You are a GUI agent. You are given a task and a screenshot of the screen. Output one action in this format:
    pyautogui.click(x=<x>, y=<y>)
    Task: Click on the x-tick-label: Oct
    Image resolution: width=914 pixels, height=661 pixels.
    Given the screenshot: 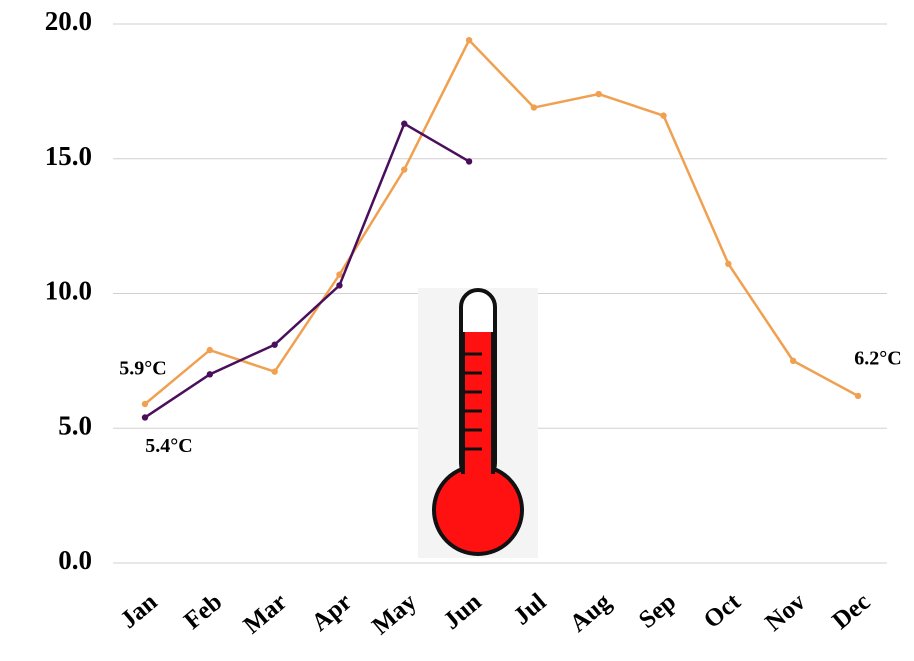 What is the action you would take?
    pyautogui.click(x=723, y=611)
    